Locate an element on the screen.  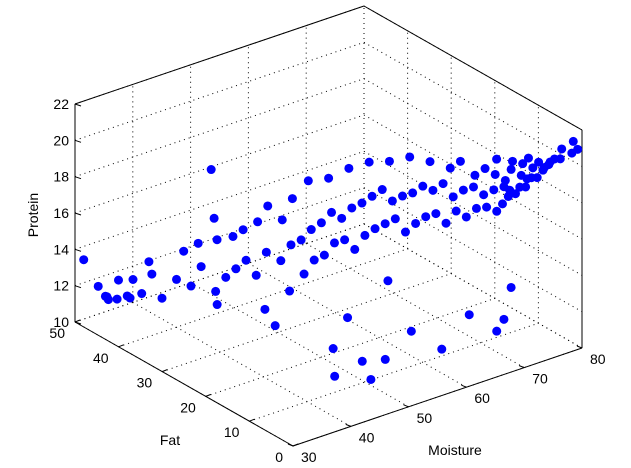
x-axis-label: Moisture is located at coordinates (455, 450).